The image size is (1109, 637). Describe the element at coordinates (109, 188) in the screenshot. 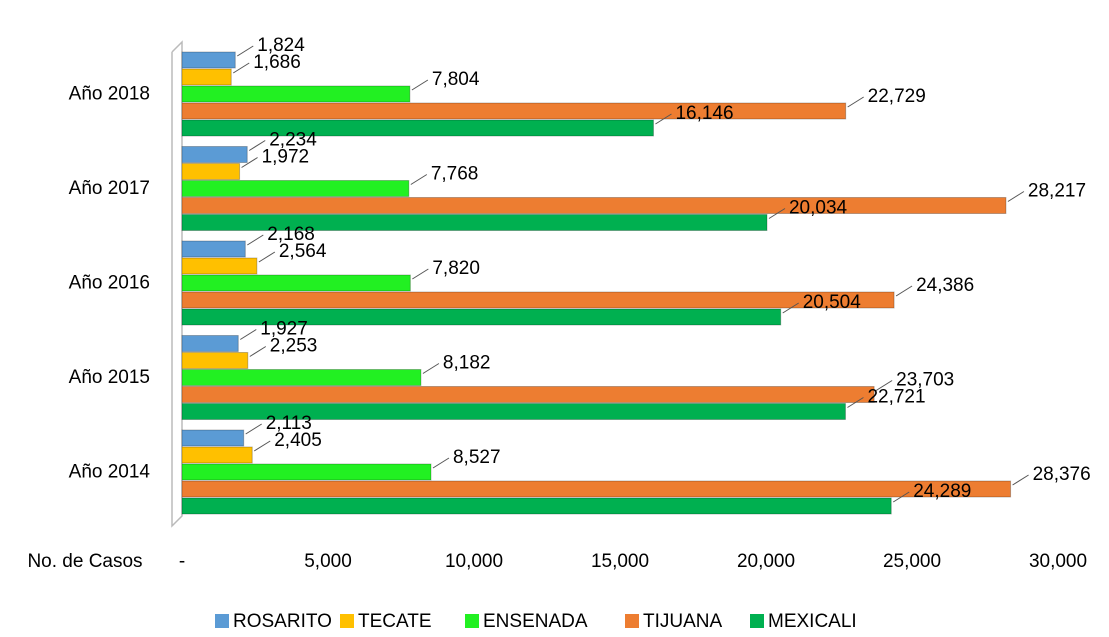

I see `y-tick-label: Año 2017` at that location.